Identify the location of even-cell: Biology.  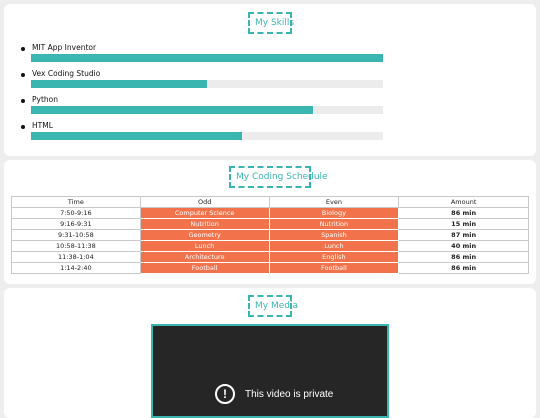
(334, 213).